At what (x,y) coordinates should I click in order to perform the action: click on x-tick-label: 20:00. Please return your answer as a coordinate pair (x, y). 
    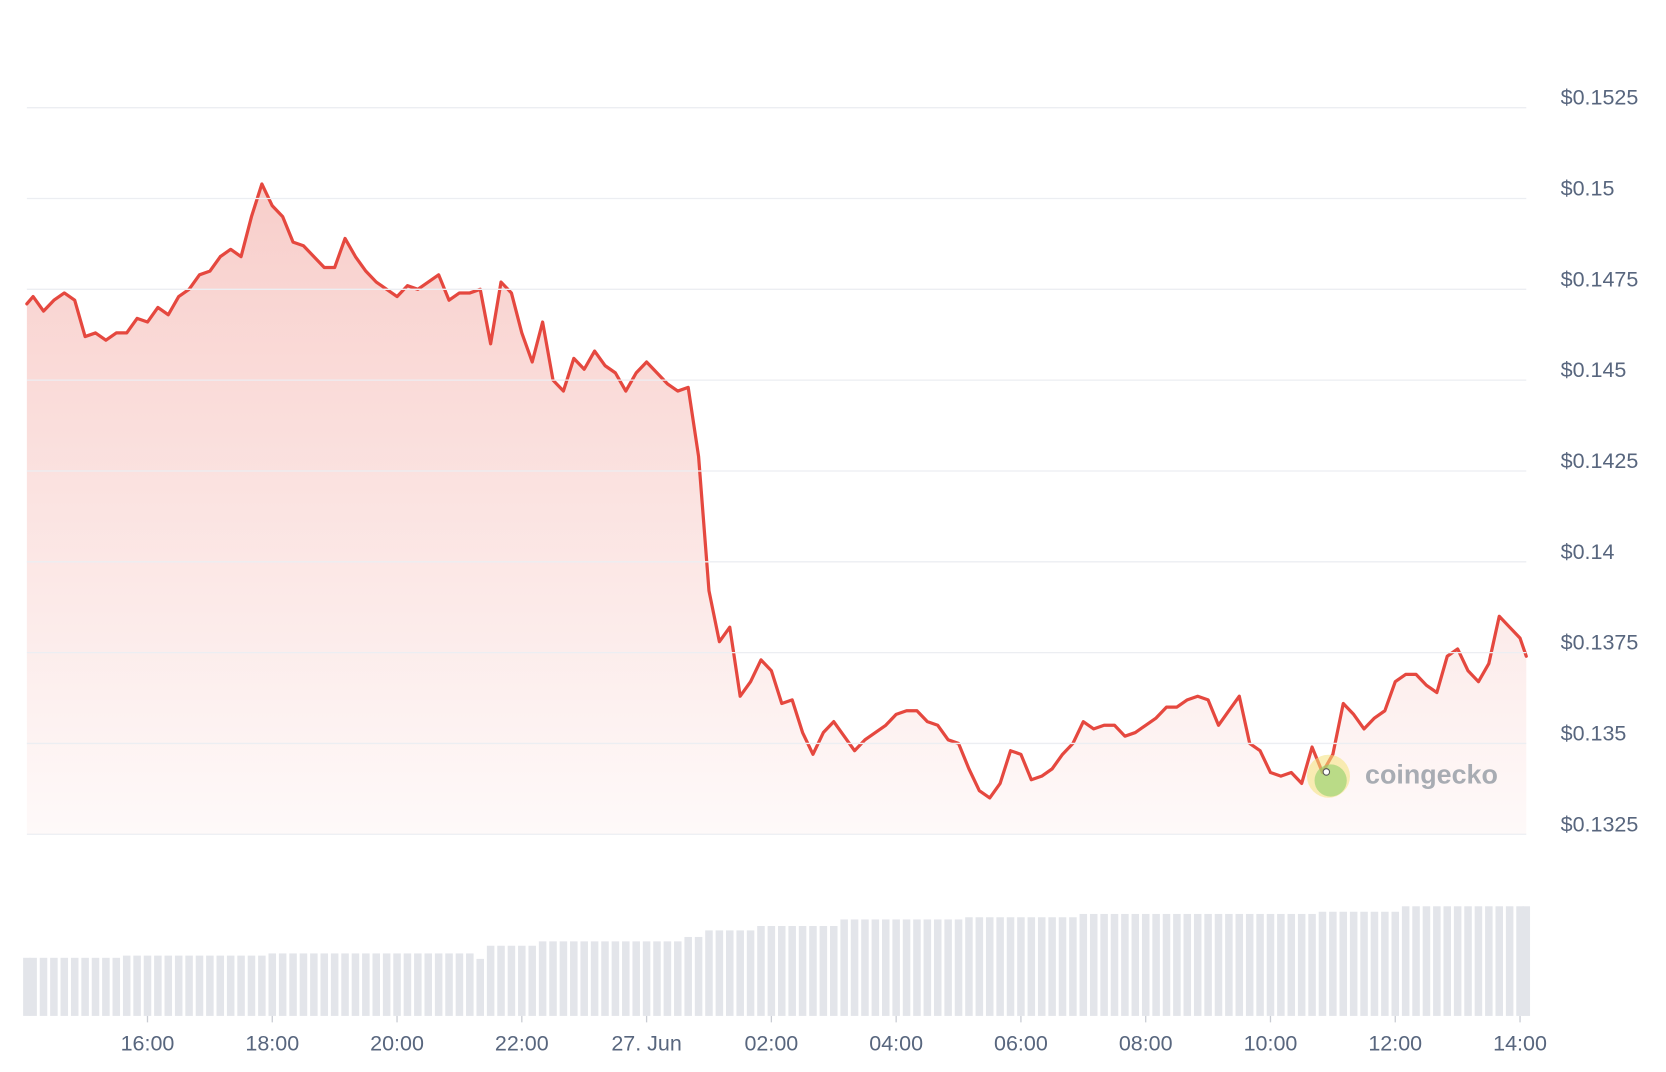
    Looking at the image, I should click on (397, 1044).